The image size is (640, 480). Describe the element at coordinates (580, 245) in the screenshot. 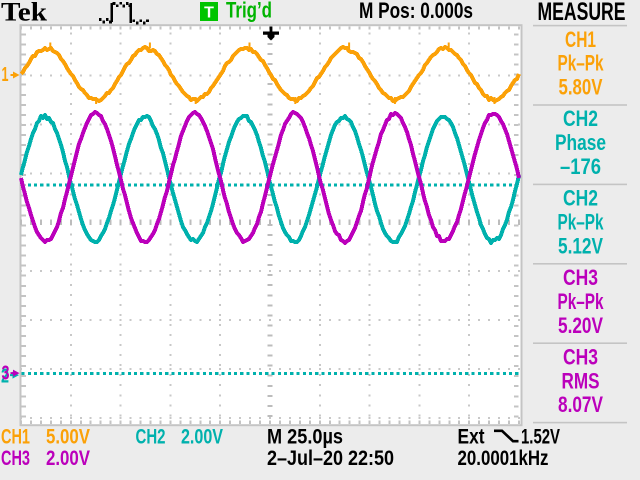

I see `svg-text: 5.12V` at that location.